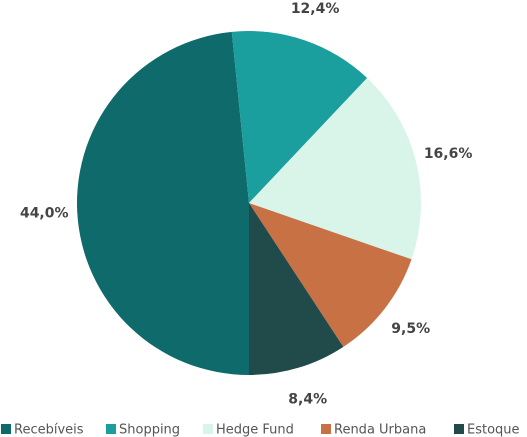 Image resolution: width=527 pixels, height=437 pixels. Describe the element at coordinates (149, 430) in the screenshot. I see `legend-label: Shopping` at that location.